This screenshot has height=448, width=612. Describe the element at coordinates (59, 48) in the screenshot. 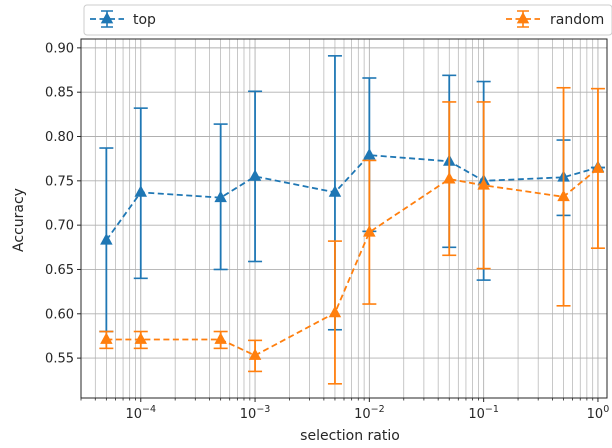

I see `y-tick-label: 0.90` at that location.